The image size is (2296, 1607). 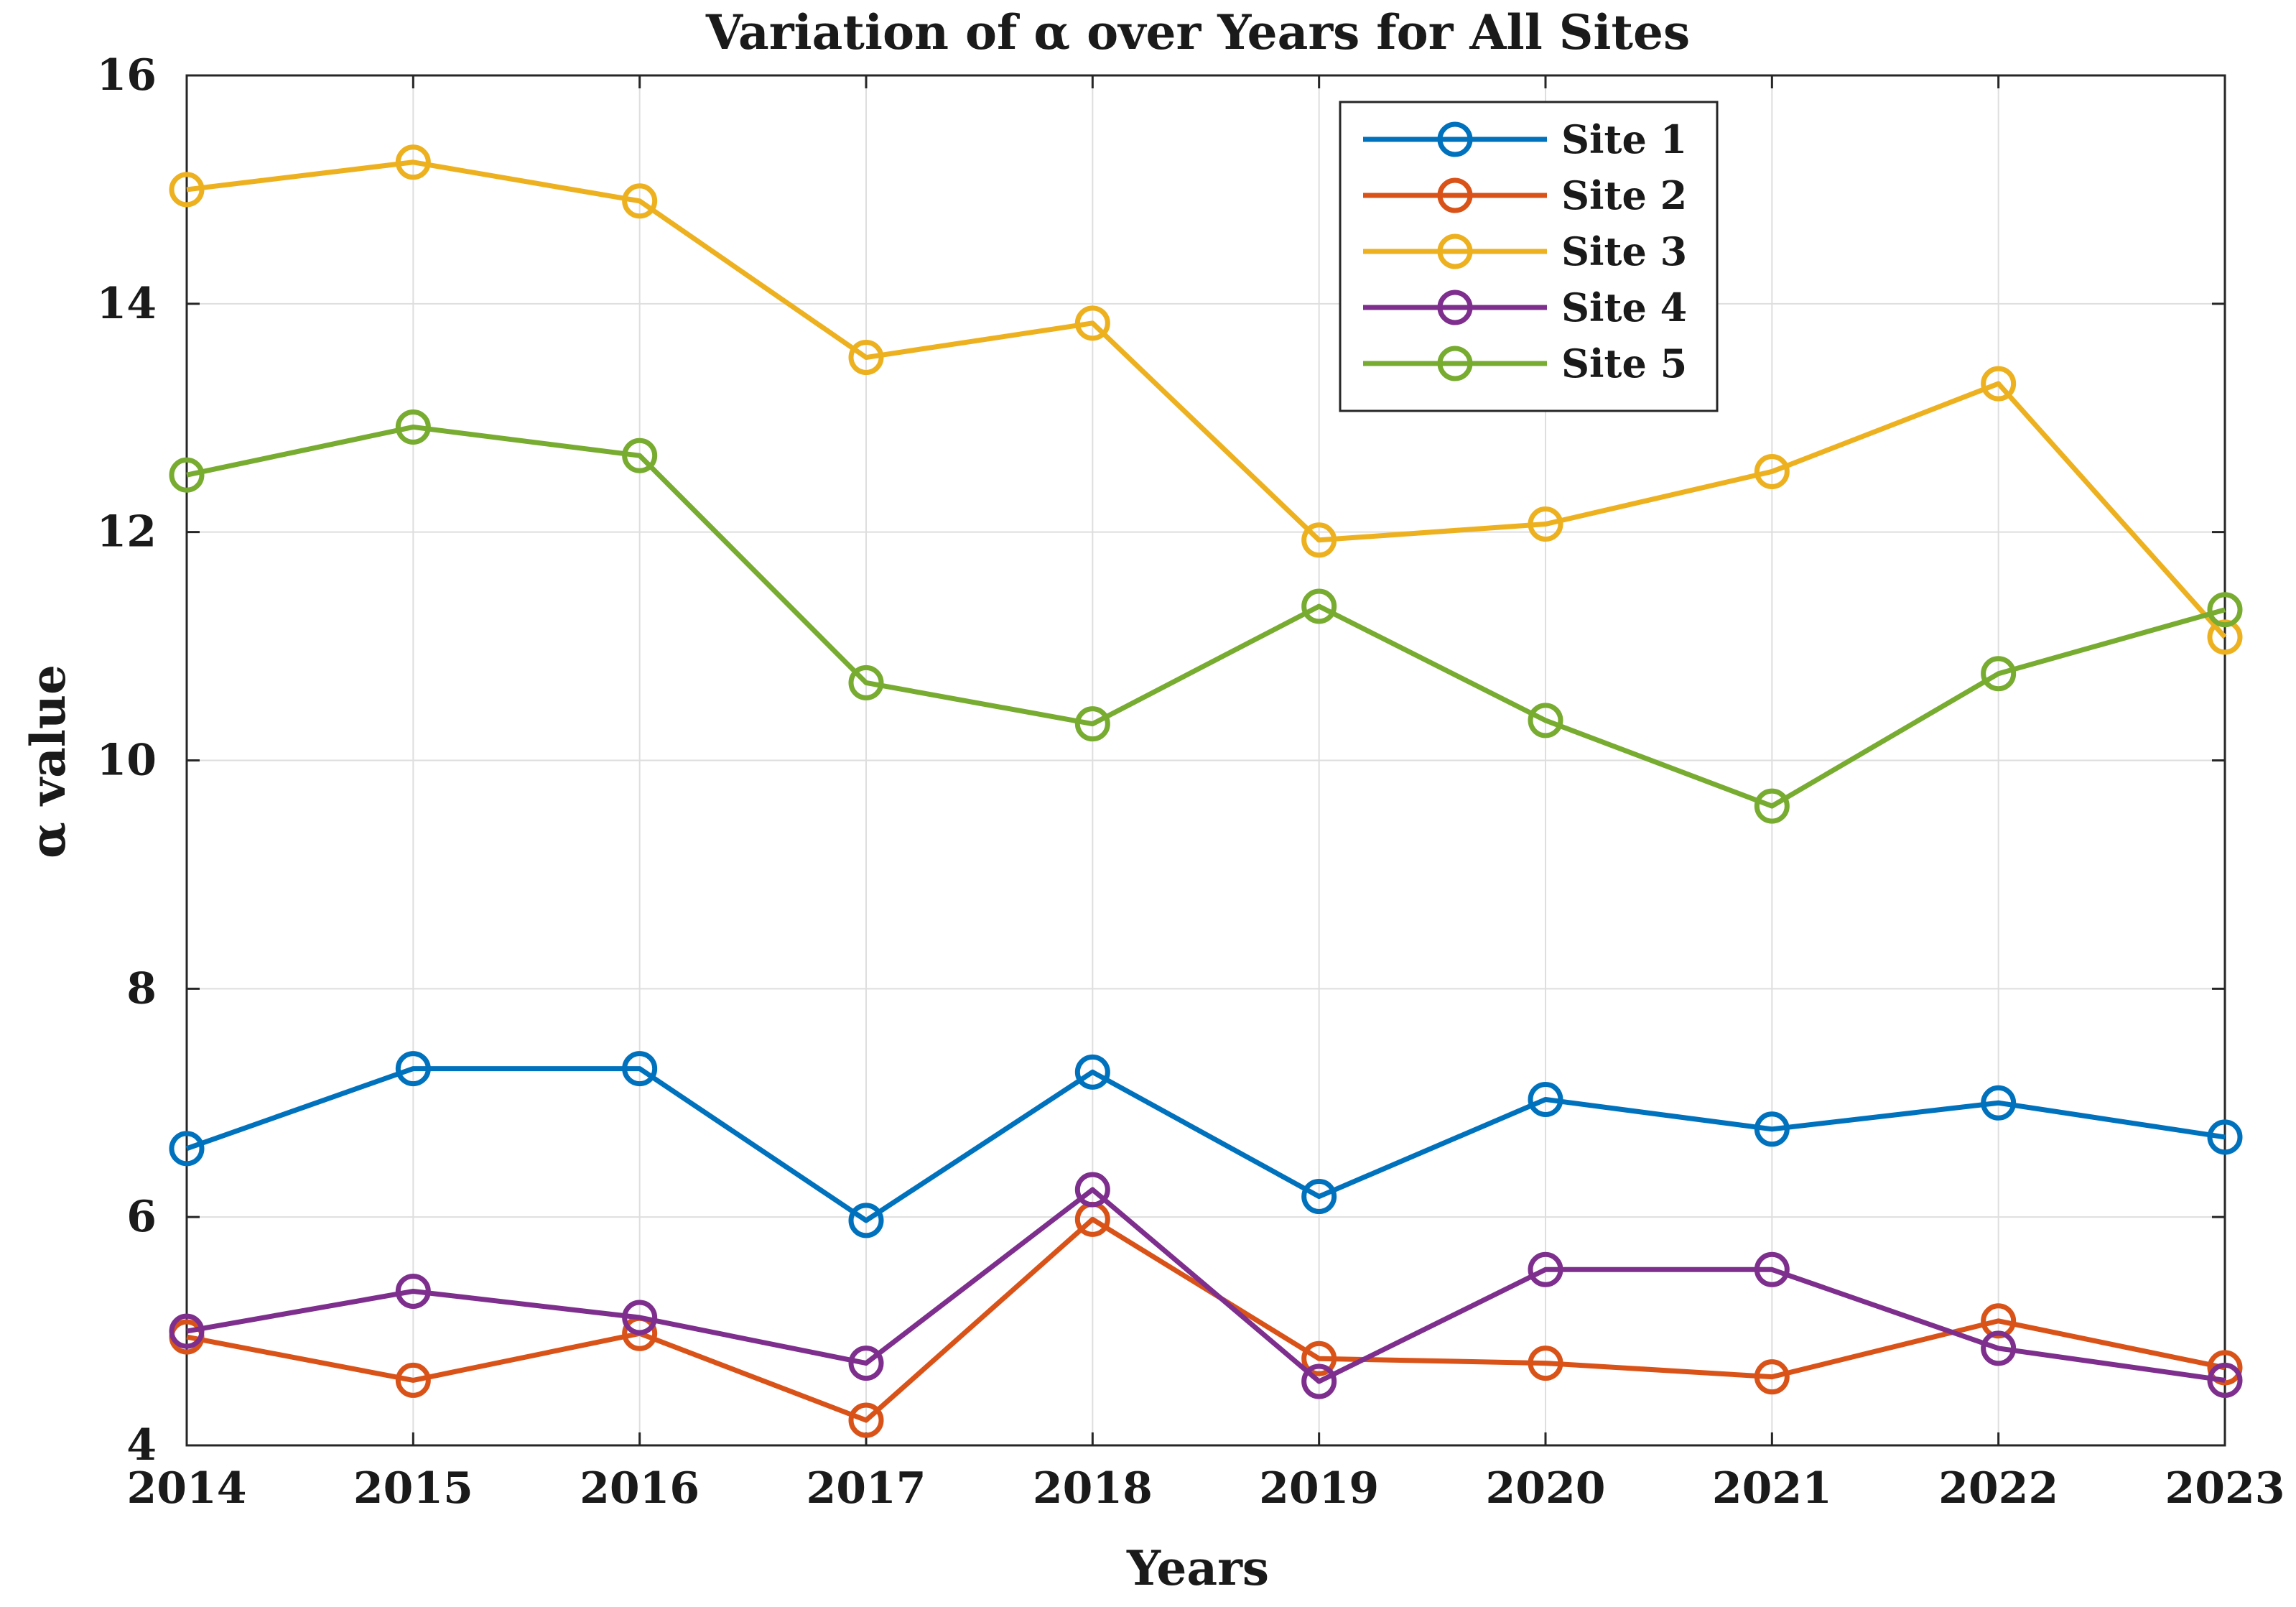 What do you see at coordinates (1624, 251) in the screenshot?
I see `legend-label: Site 3` at bounding box center [1624, 251].